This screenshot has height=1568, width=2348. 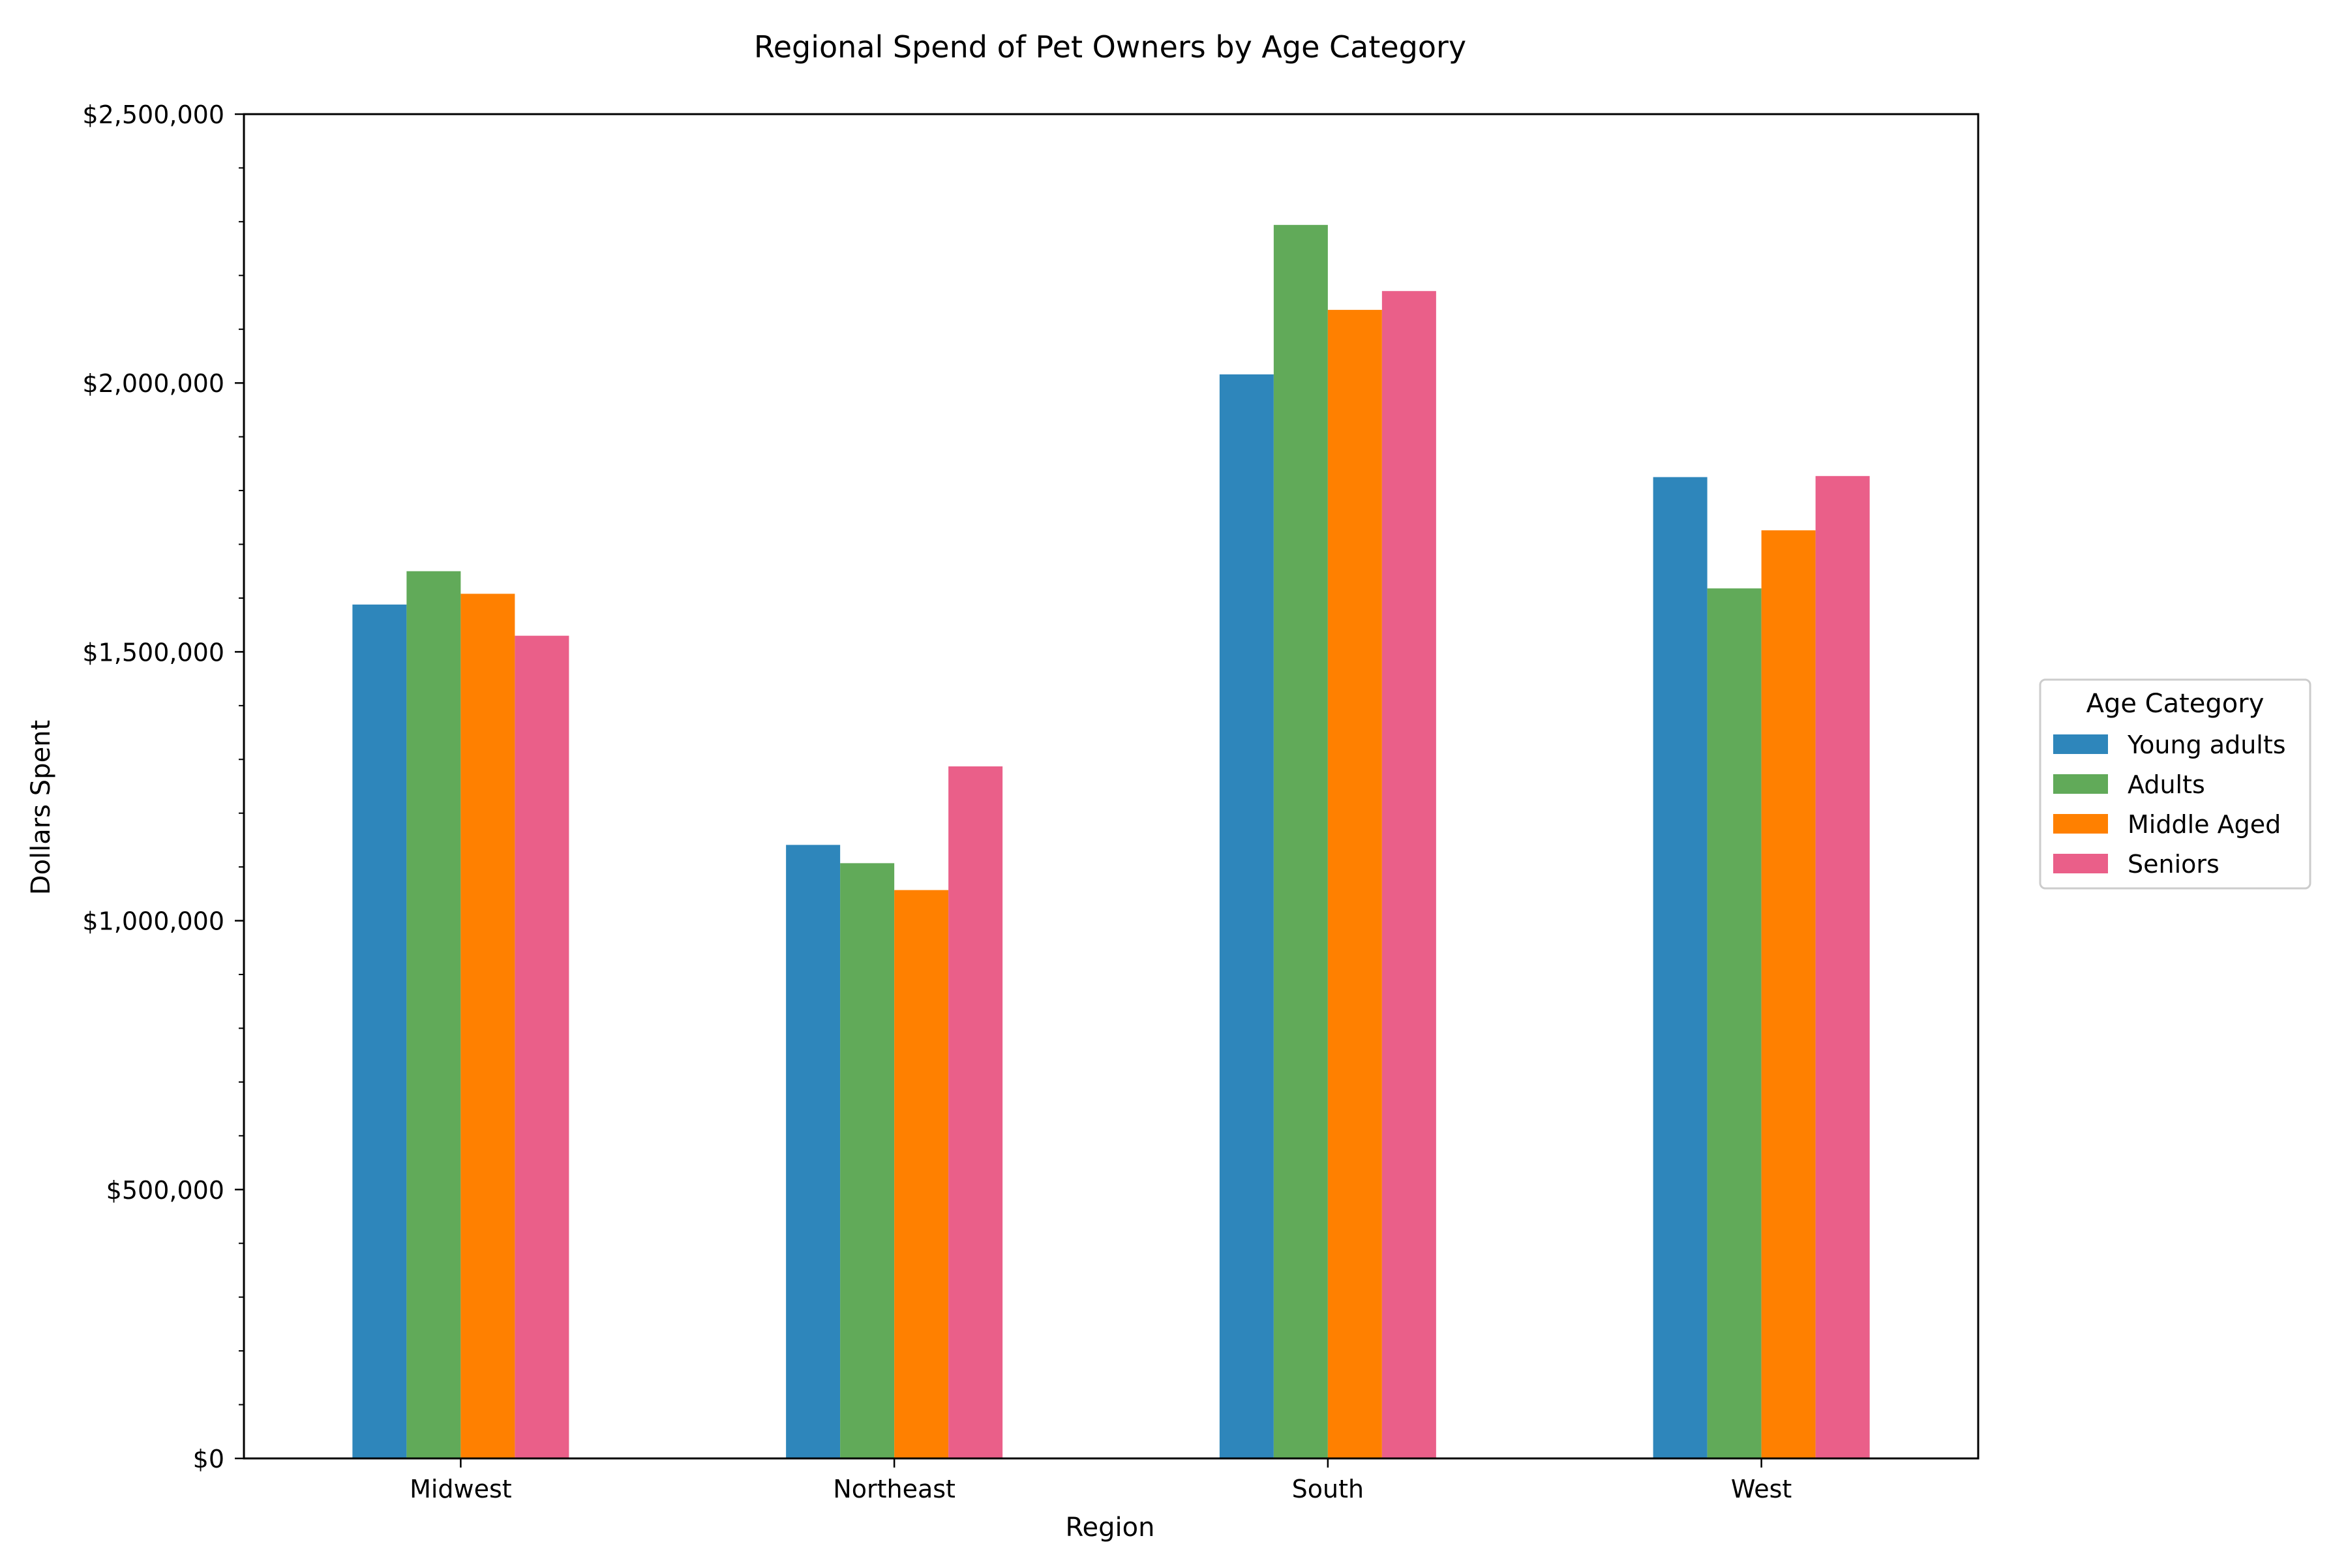 I want to click on legend-entries: Young adults Adults Middle Aged Seniors, so click(x=2170, y=805).